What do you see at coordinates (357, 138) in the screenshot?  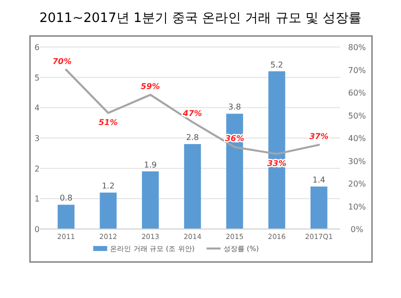 I see `y2-tick-label: 40%` at bounding box center [357, 138].